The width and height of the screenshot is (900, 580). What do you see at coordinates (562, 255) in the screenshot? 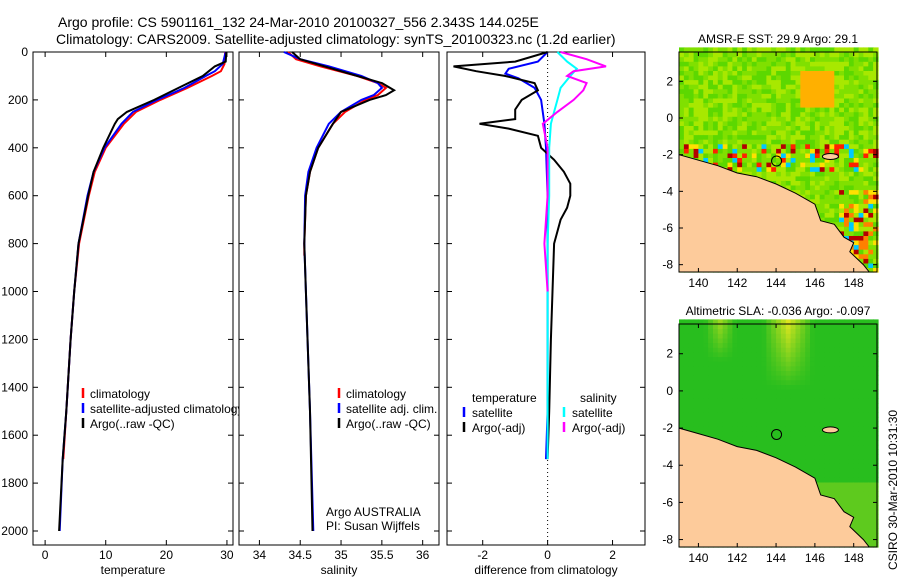
I see `series-line-salinity-satellite` at bounding box center [562, 255].